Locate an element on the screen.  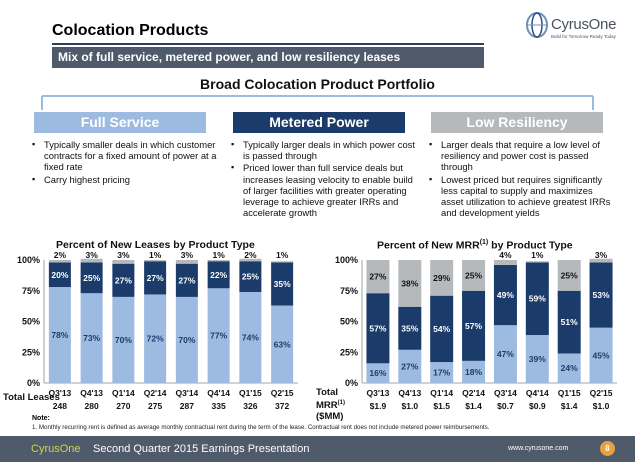
mrr-chart-title: Percent of New MRR(1) by Product Type is located at coordinates (475, 245).